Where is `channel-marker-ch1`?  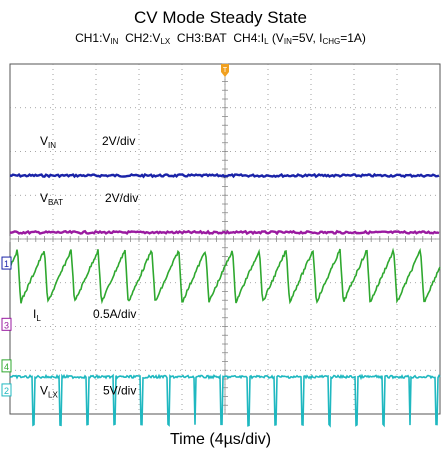 channel-marker-ch1 is located at coordinates (6, 263).